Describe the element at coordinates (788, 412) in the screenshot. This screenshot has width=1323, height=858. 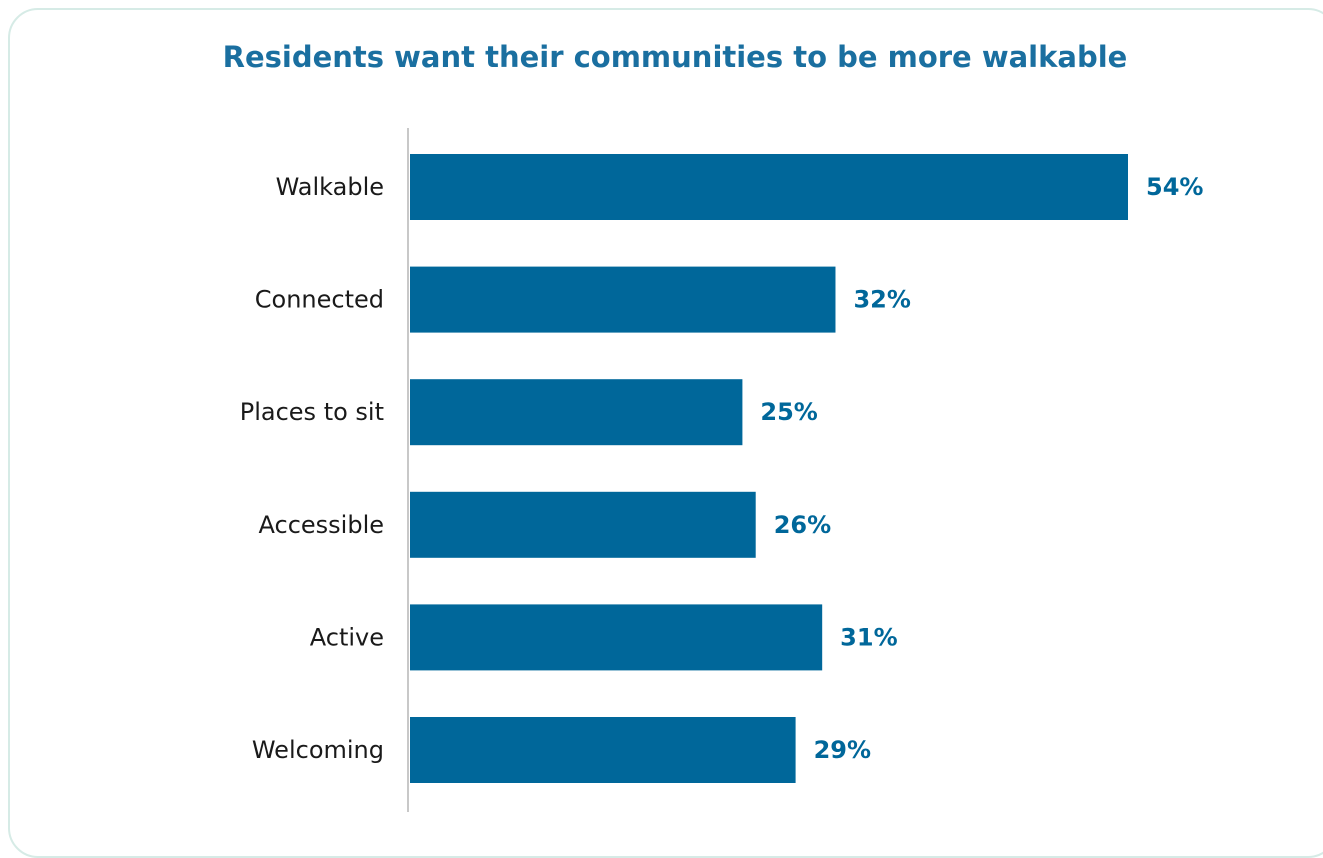
I see `value-label-places-to-sit: 25%` at that location.